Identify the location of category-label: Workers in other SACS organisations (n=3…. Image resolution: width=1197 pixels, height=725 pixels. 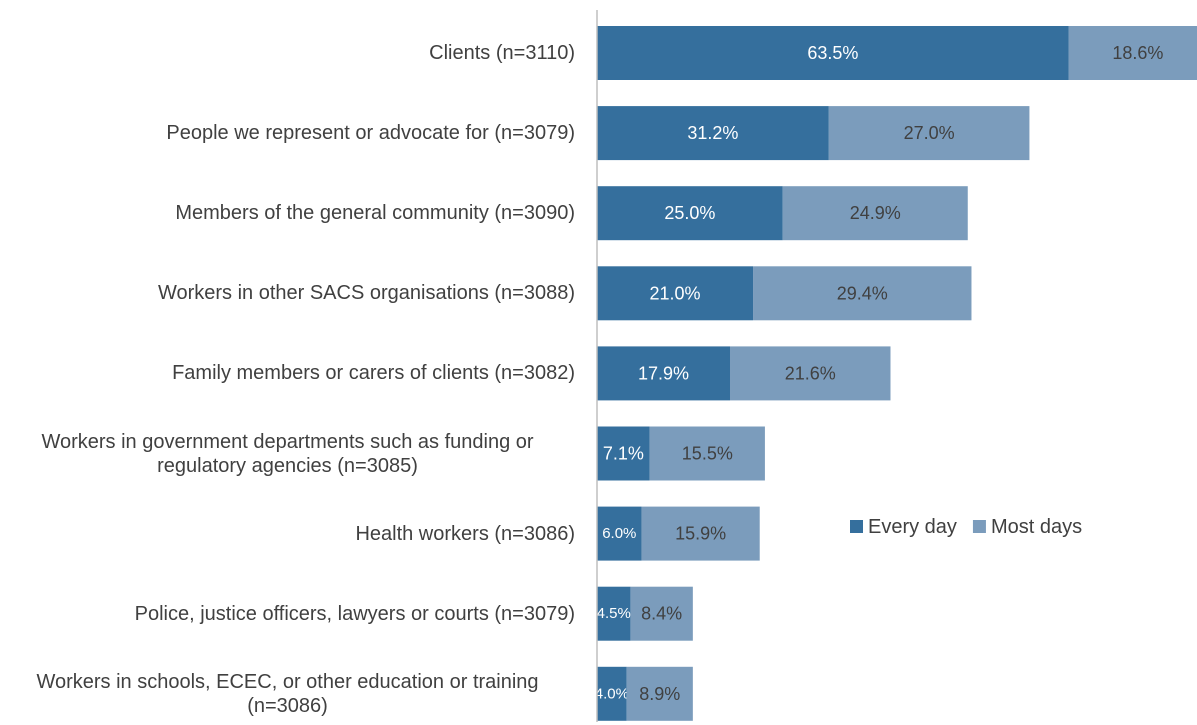
(287, 293).